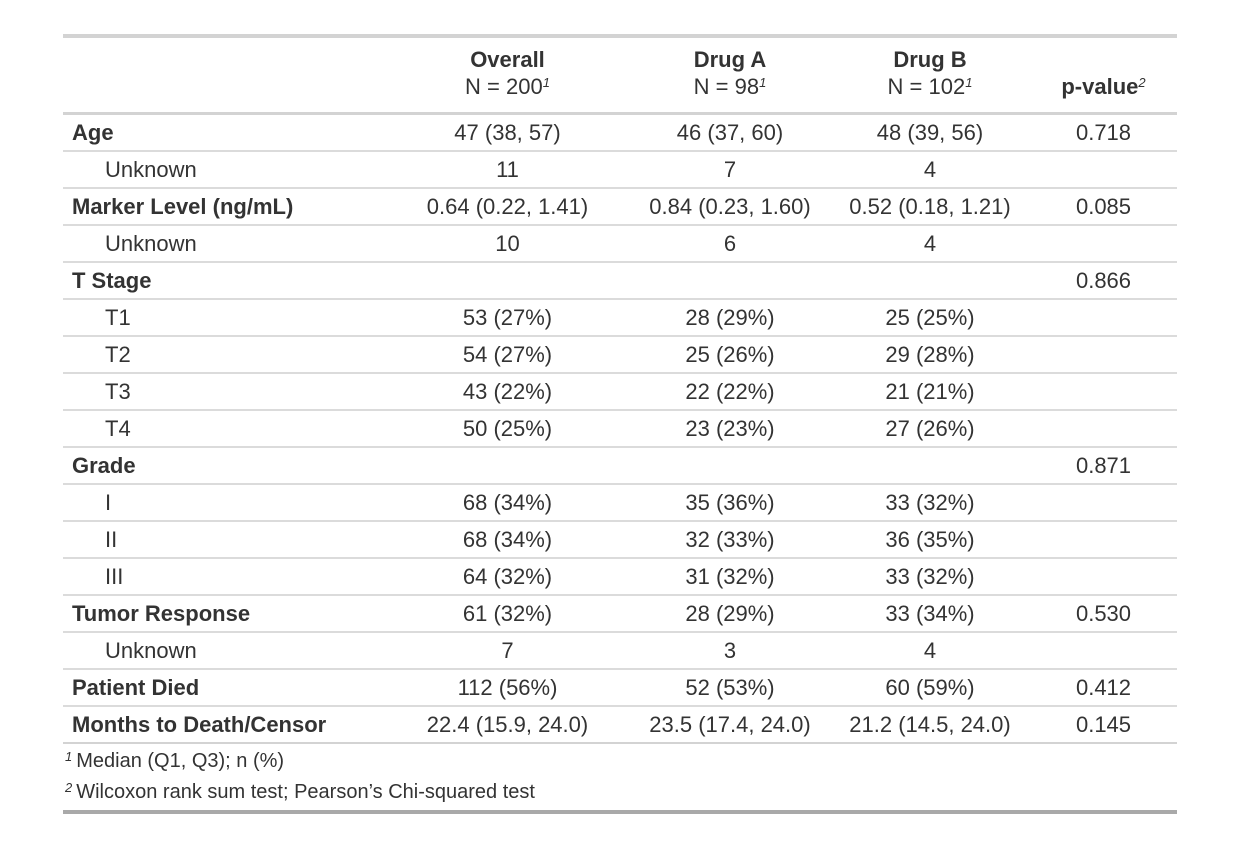 The height and width of the screenshot is (864, 1242). What do you see at coordinates (930, 59) in the screenshot?
I see `column-header-drug-b-title: Drug B` at bounding box center [930, 59].